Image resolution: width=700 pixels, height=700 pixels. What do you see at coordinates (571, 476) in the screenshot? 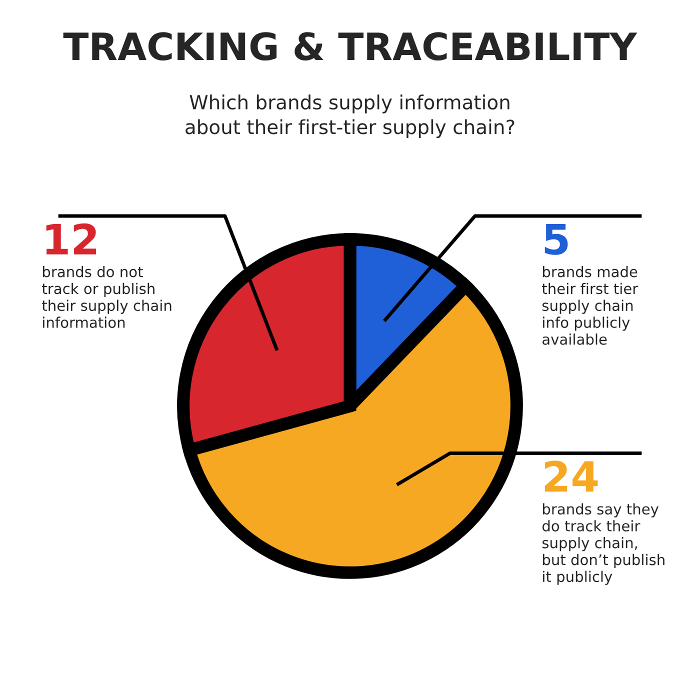
I see `data-label: 24` at bounding box center [571, 476].